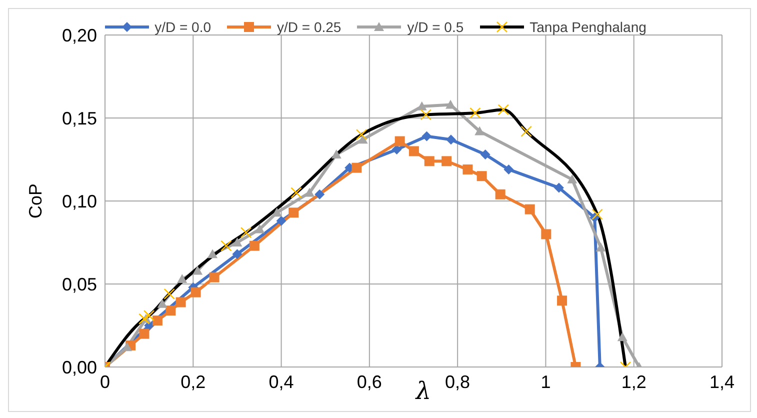 This screenshot has width=757, height=418. What do you see at coordinates (79, 35) in the screenshot?
I see `y-tick-label: 0,20` at bounding box center [79, 35].